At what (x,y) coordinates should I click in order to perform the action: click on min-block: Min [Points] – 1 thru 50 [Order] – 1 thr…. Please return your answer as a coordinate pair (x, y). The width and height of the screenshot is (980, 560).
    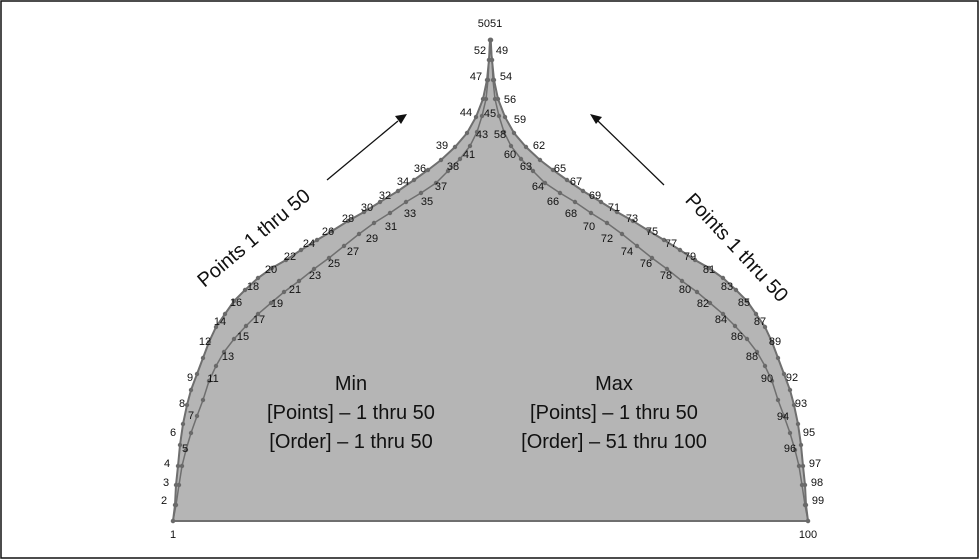
    Looking at the image, I should click on (351, 413).